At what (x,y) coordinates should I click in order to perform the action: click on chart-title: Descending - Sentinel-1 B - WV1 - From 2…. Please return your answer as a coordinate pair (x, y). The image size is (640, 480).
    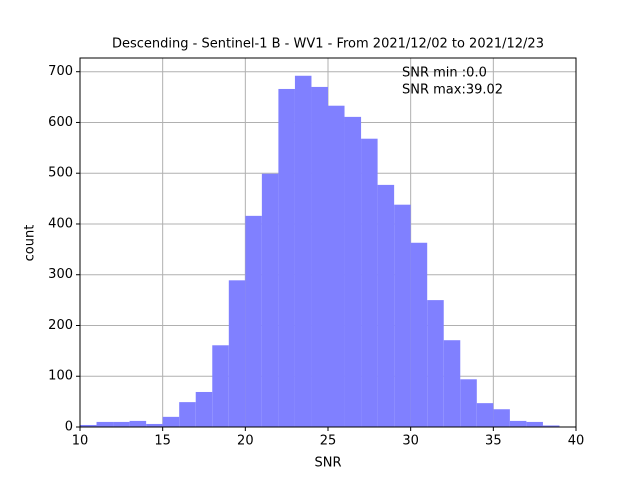
    Looking at the image, I should click on (328, 44).